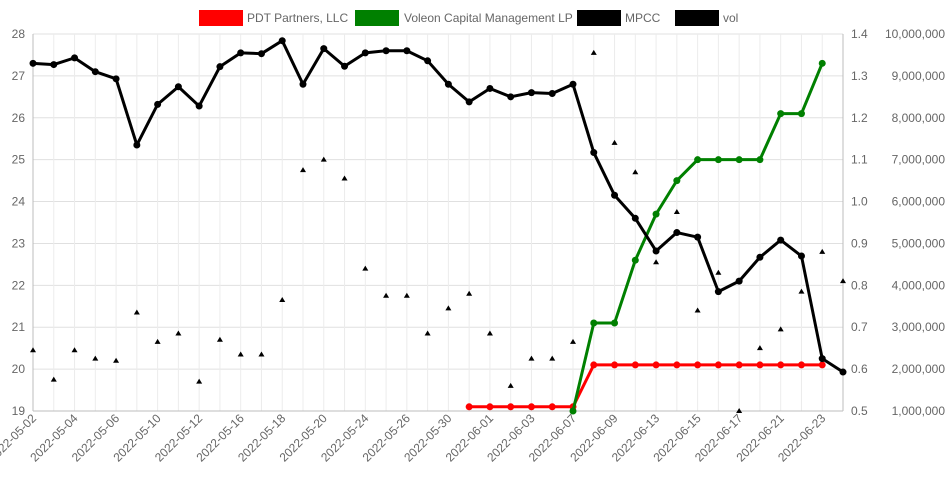 Image resolution: width=949 pixels, height=493 pixels. What do you see at coordinates (19, 285) in the screenshot?
I see `left-tick-label: 22` at bounding box center [19, 285].